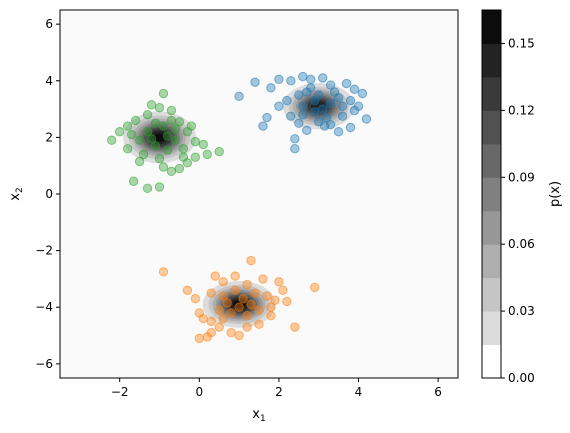 The image size is (570, 433). Describe the element at coordinates (521, 244) in the screenshot. I see `colorbar-tick-label: 0.06` at that location.